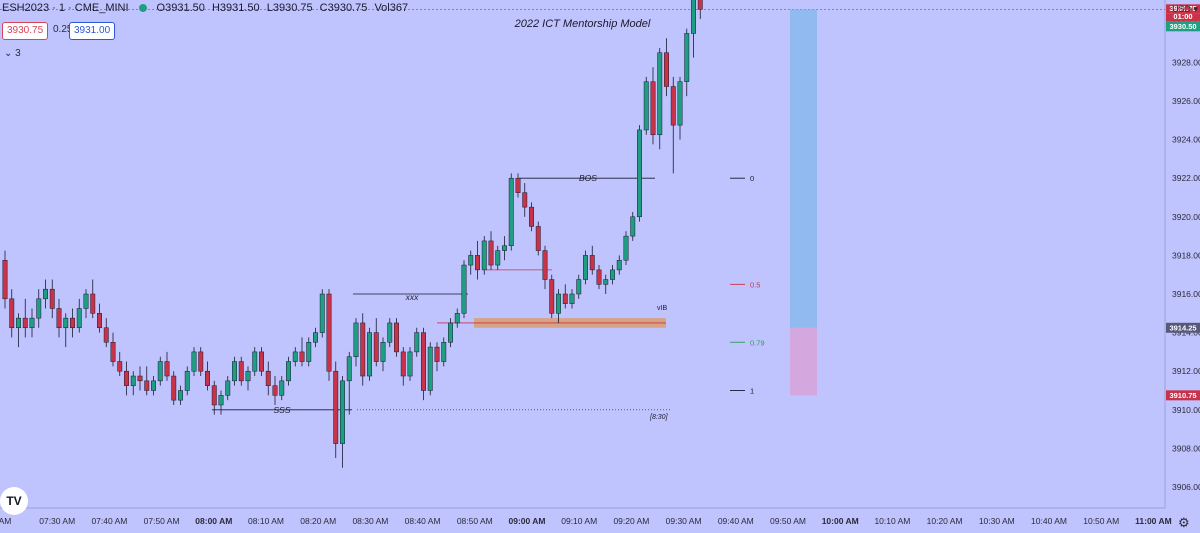  Describe the element at coordinates (180, 8) in the screenshot. I see `open-value: O3931.50` at that location.